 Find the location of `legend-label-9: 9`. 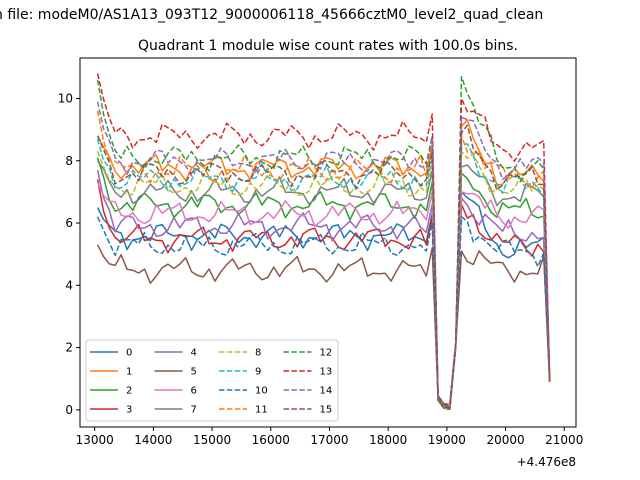

legend-label-9: 9 is located at coordinates (258, 372).